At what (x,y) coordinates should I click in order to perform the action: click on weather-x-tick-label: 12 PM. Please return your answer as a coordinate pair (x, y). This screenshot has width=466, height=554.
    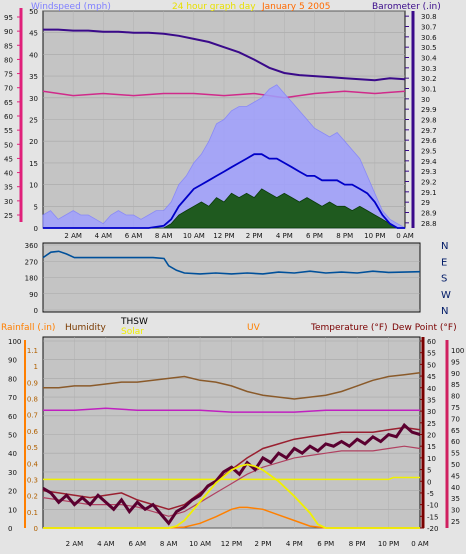
    Looking at the image, I should click on (231, 544).